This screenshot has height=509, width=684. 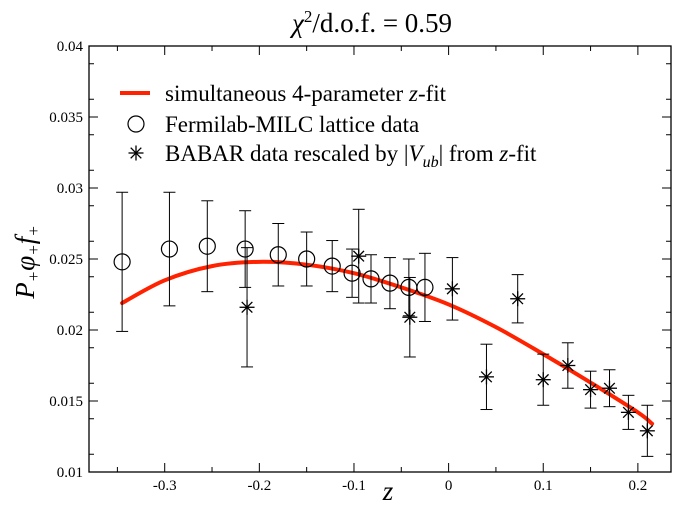 I want to click on x-tick-label: -0.3, so click(x=165, y=486).